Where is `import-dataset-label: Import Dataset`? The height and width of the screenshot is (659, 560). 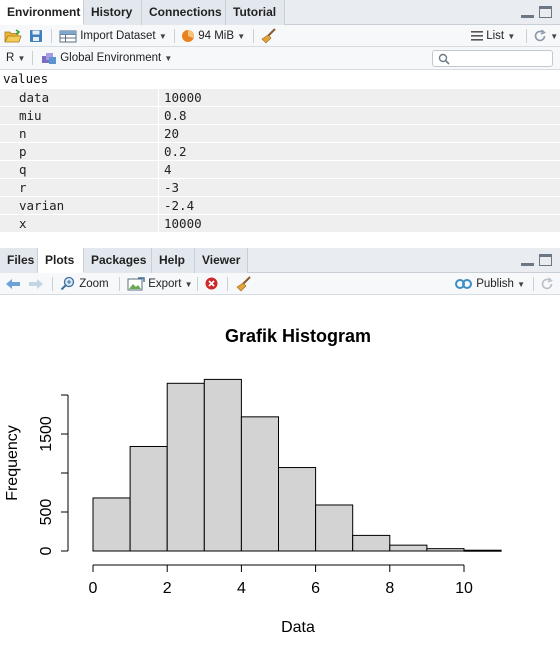
import-dataset-label: Import Dataset is located at coordinates (117, 36).